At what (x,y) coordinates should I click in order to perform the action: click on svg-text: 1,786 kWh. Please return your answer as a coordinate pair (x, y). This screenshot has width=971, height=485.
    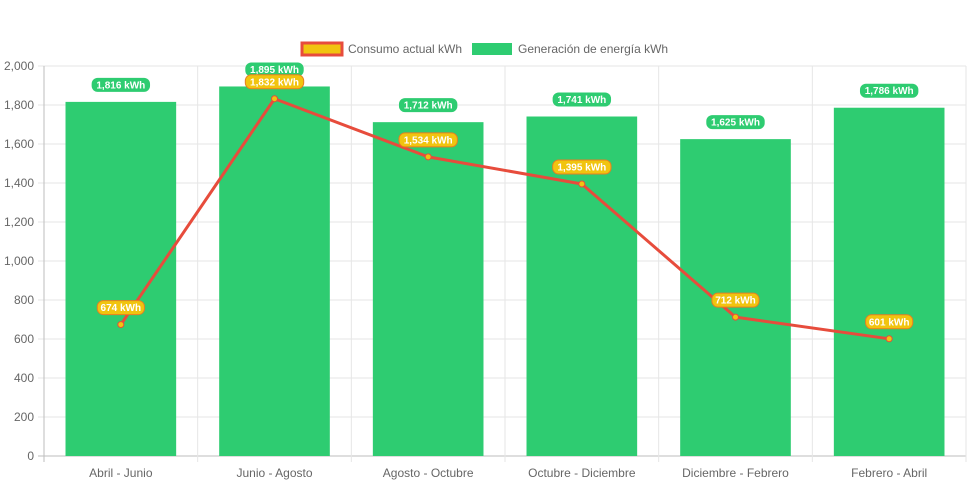
    Looking at the image, I should click on (889, 91).